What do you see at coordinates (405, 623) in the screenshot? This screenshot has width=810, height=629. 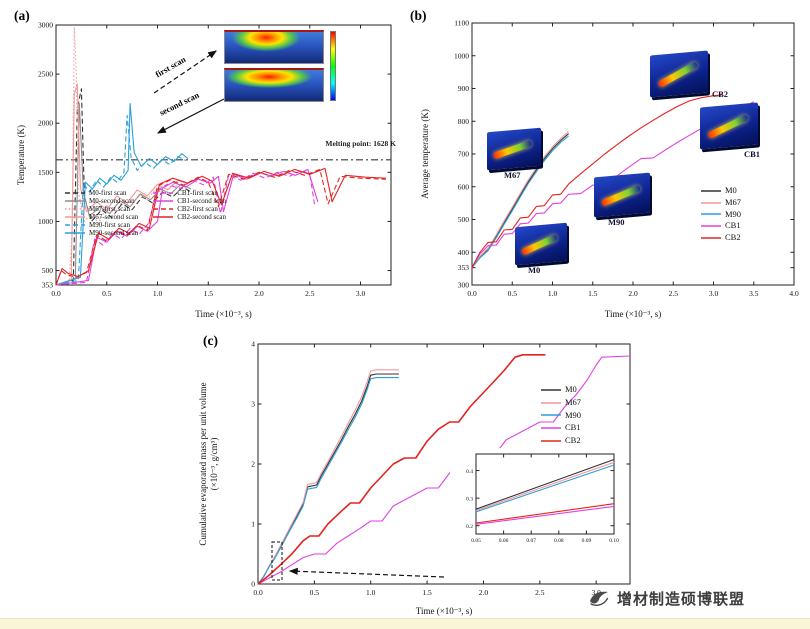 I see `footer-strip` at bounding box center [405, 623].